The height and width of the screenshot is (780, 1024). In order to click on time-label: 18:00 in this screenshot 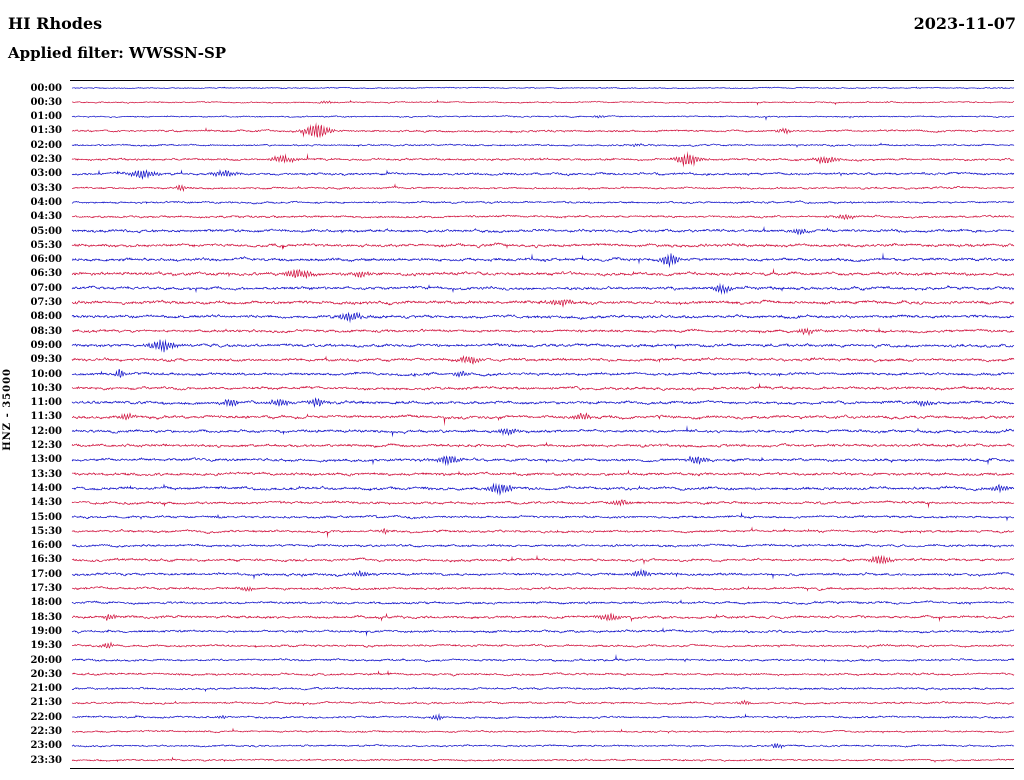, I will do `click(46, 603)`.